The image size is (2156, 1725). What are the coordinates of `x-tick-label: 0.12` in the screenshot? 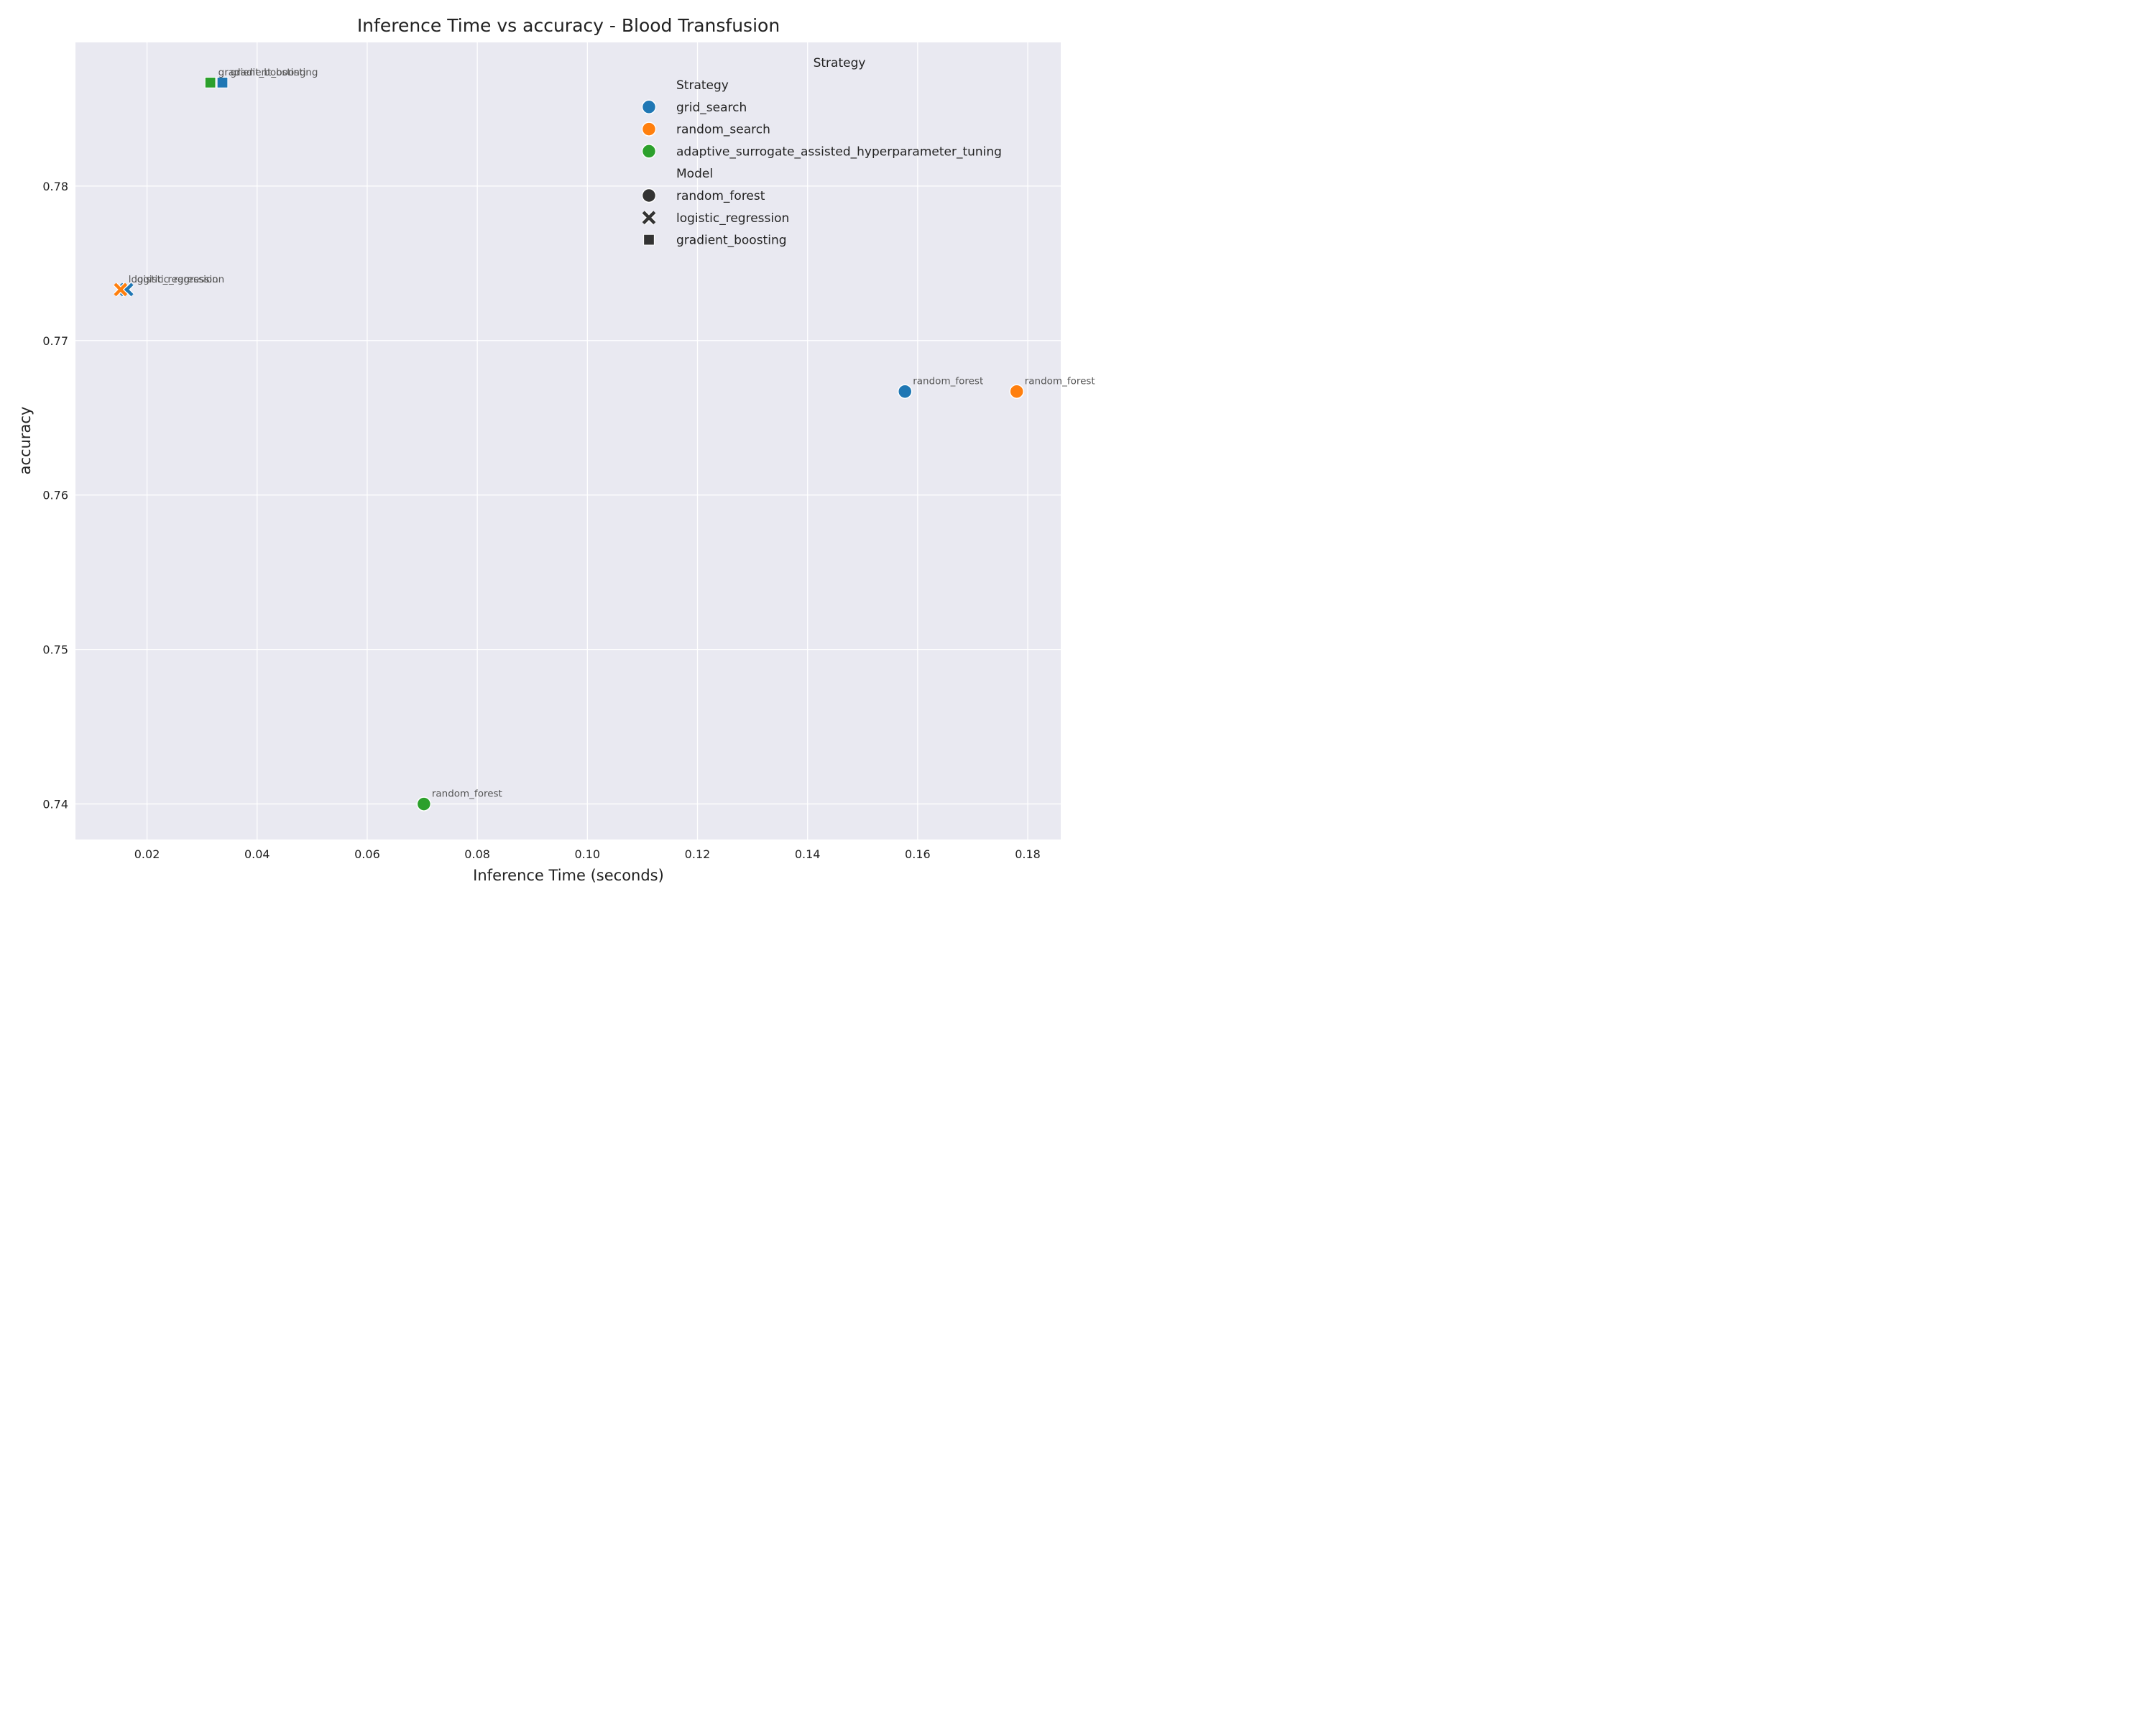 It's located at (698, 854).